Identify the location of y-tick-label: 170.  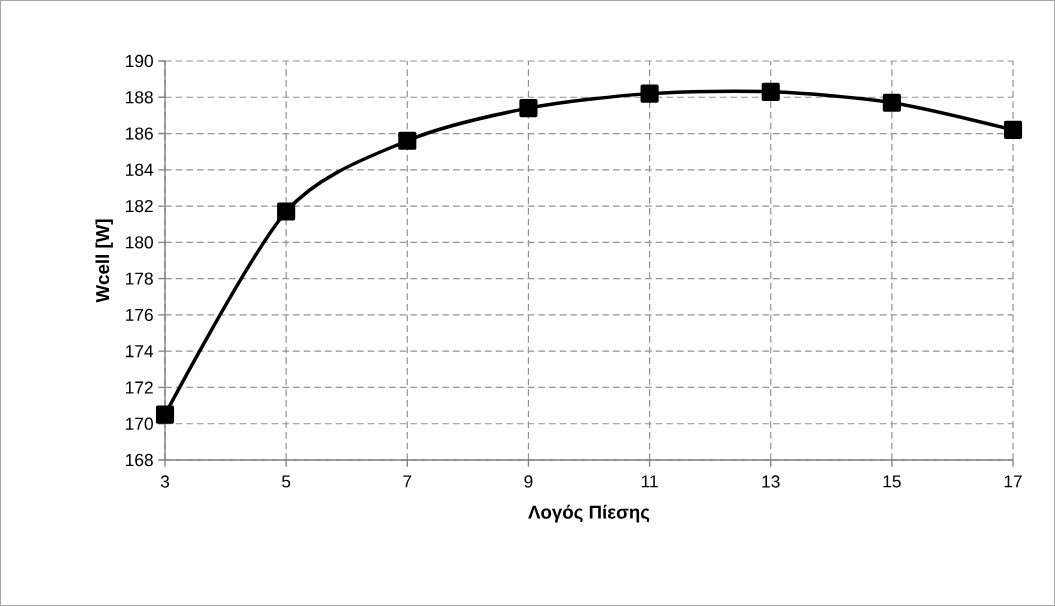
(139, 423).